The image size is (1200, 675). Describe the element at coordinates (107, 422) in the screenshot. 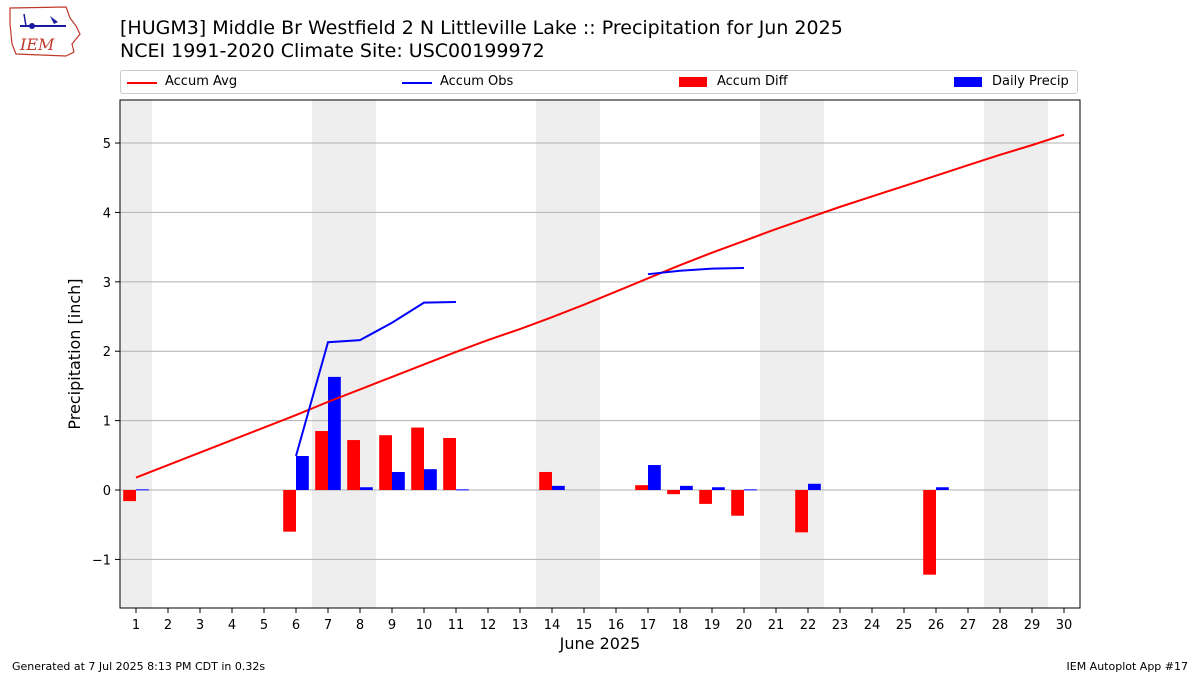

I see `y-tick-label: 1` at that location.